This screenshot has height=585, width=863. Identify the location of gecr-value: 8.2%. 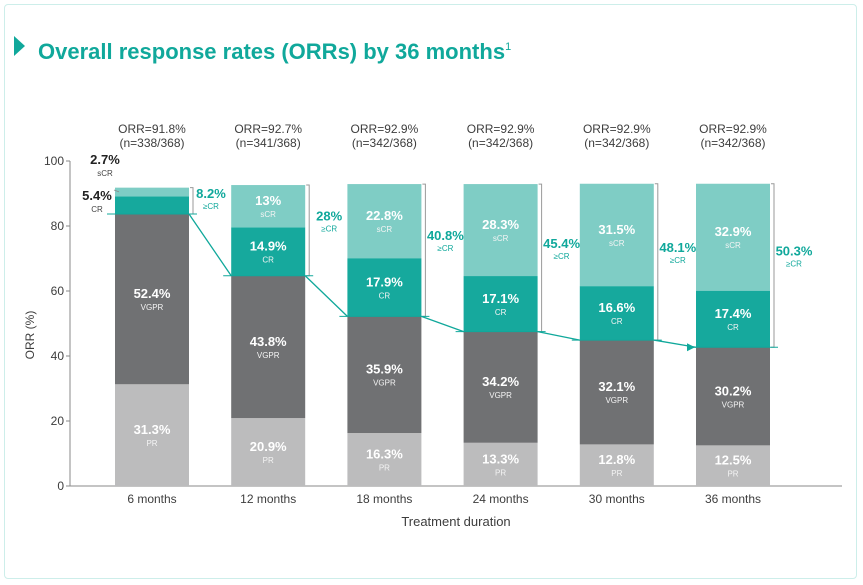
(211, 193).